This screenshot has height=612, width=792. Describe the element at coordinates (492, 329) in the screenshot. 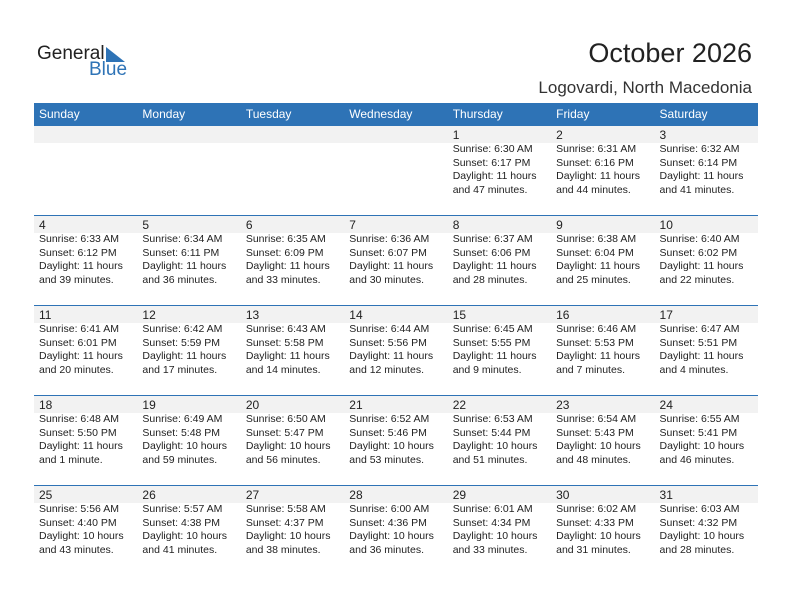

I see `sunrise-text: Sunrise: 6:45 AM` at that location.